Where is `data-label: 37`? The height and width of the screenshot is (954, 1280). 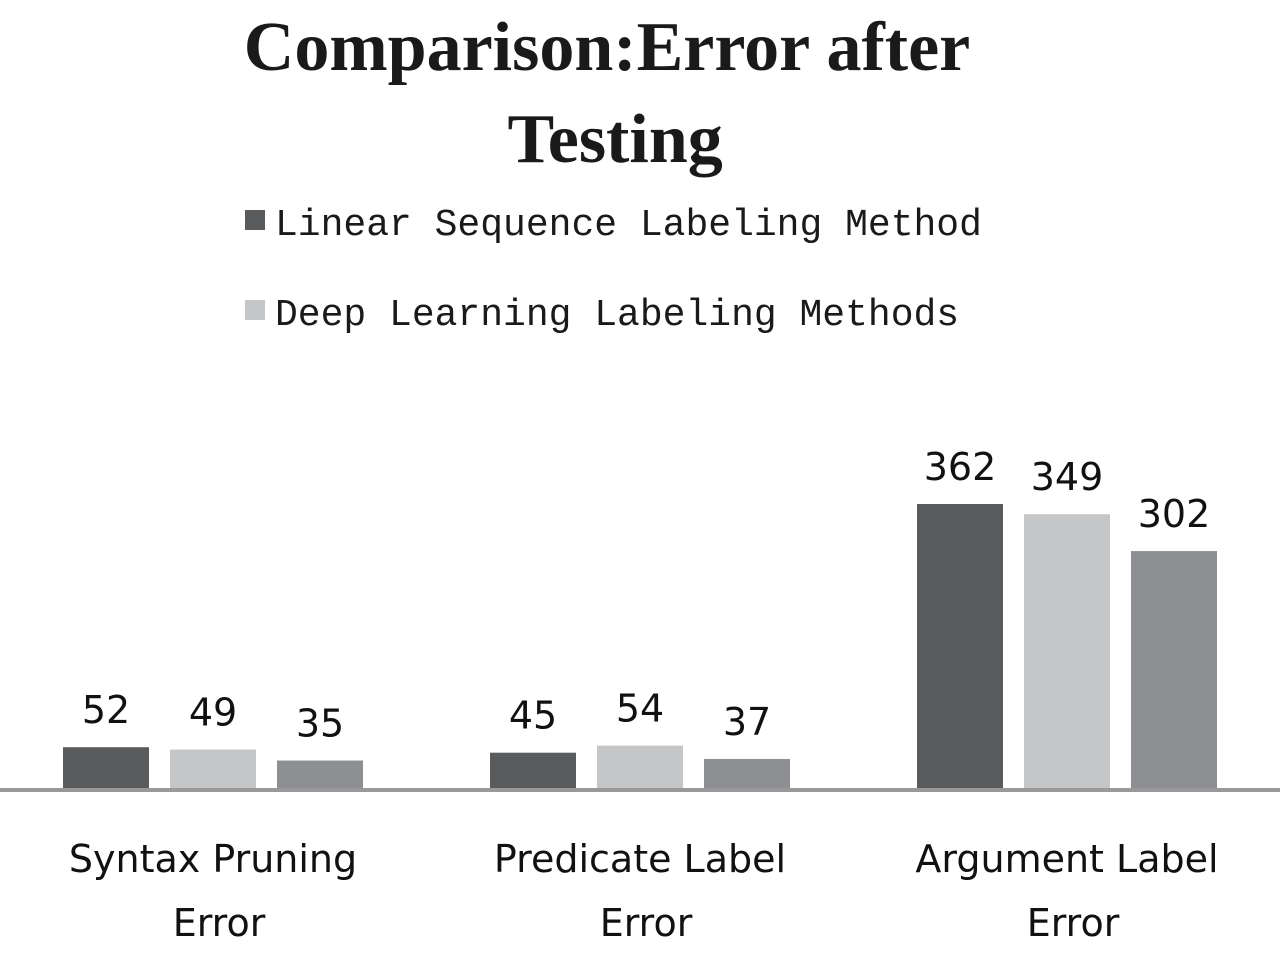
data-label: 37 is located at coordinates (747, 722).